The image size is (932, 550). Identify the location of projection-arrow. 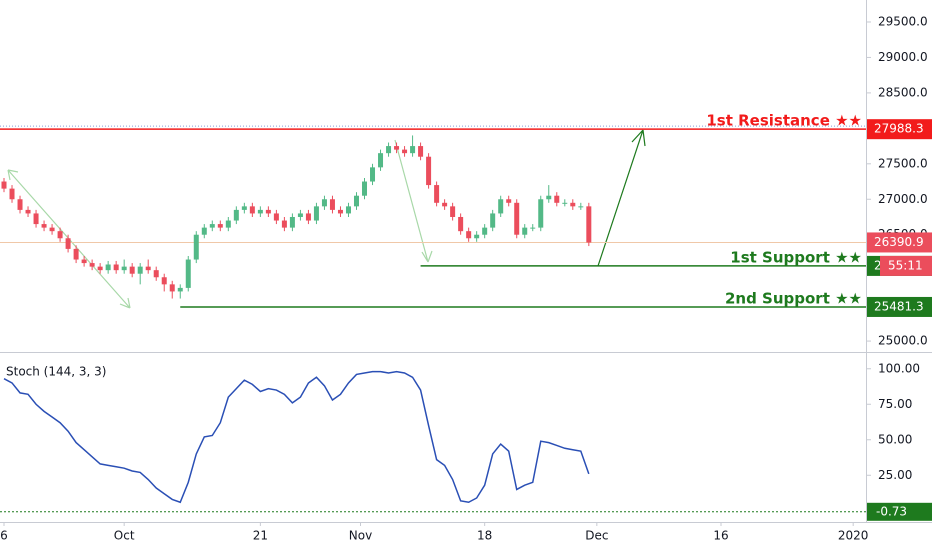
(621, 198).